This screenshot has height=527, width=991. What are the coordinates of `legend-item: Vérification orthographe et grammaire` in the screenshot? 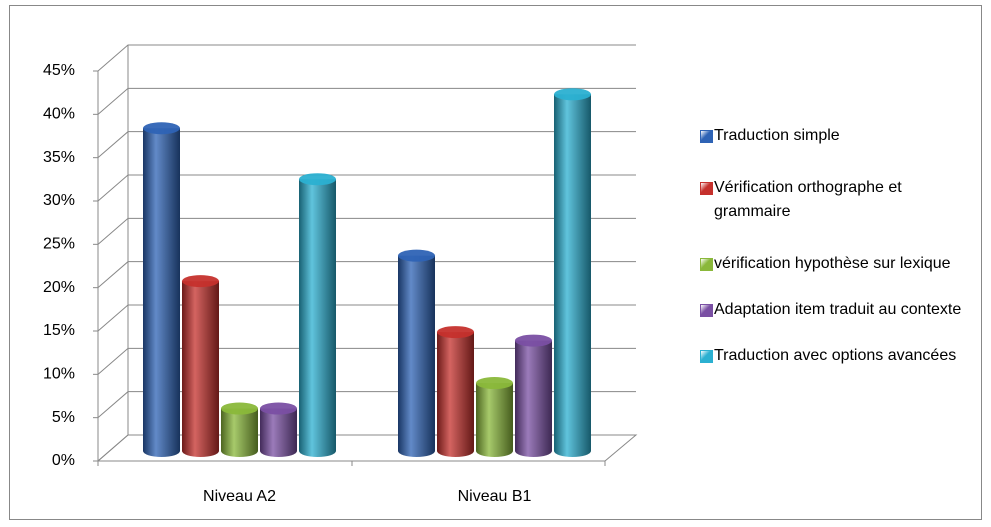 It's located at (835, 200).